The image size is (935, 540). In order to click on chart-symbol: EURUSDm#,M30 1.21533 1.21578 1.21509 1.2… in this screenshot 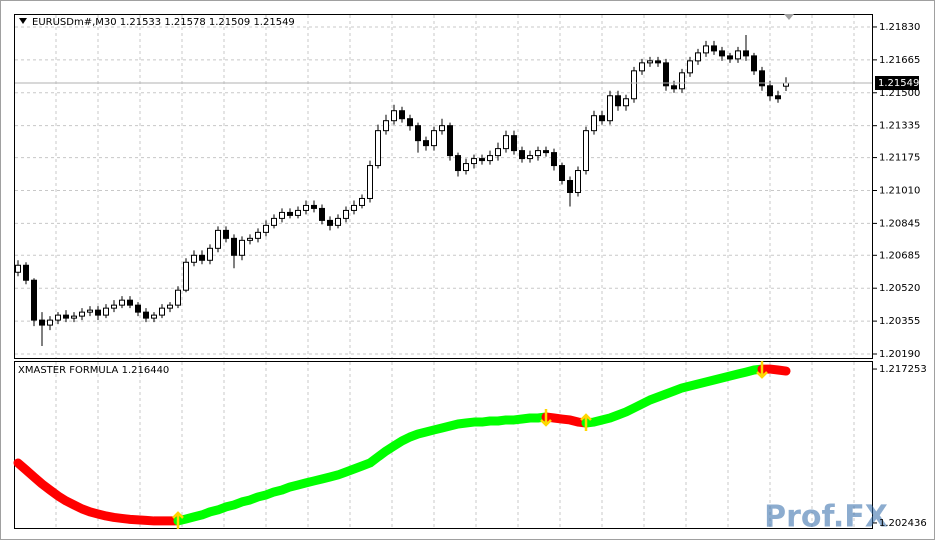, I will do `click(163, 22)`.